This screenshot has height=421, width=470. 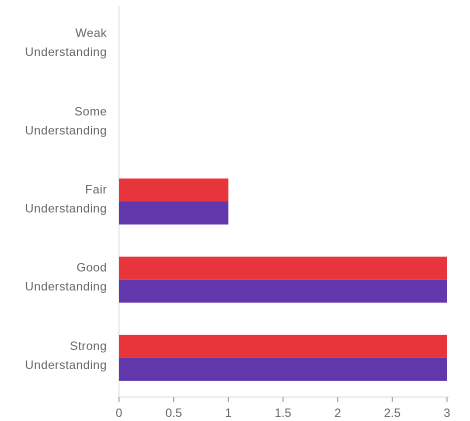 I want to click on category-label-line: Weak, so click(x=91, y=33).